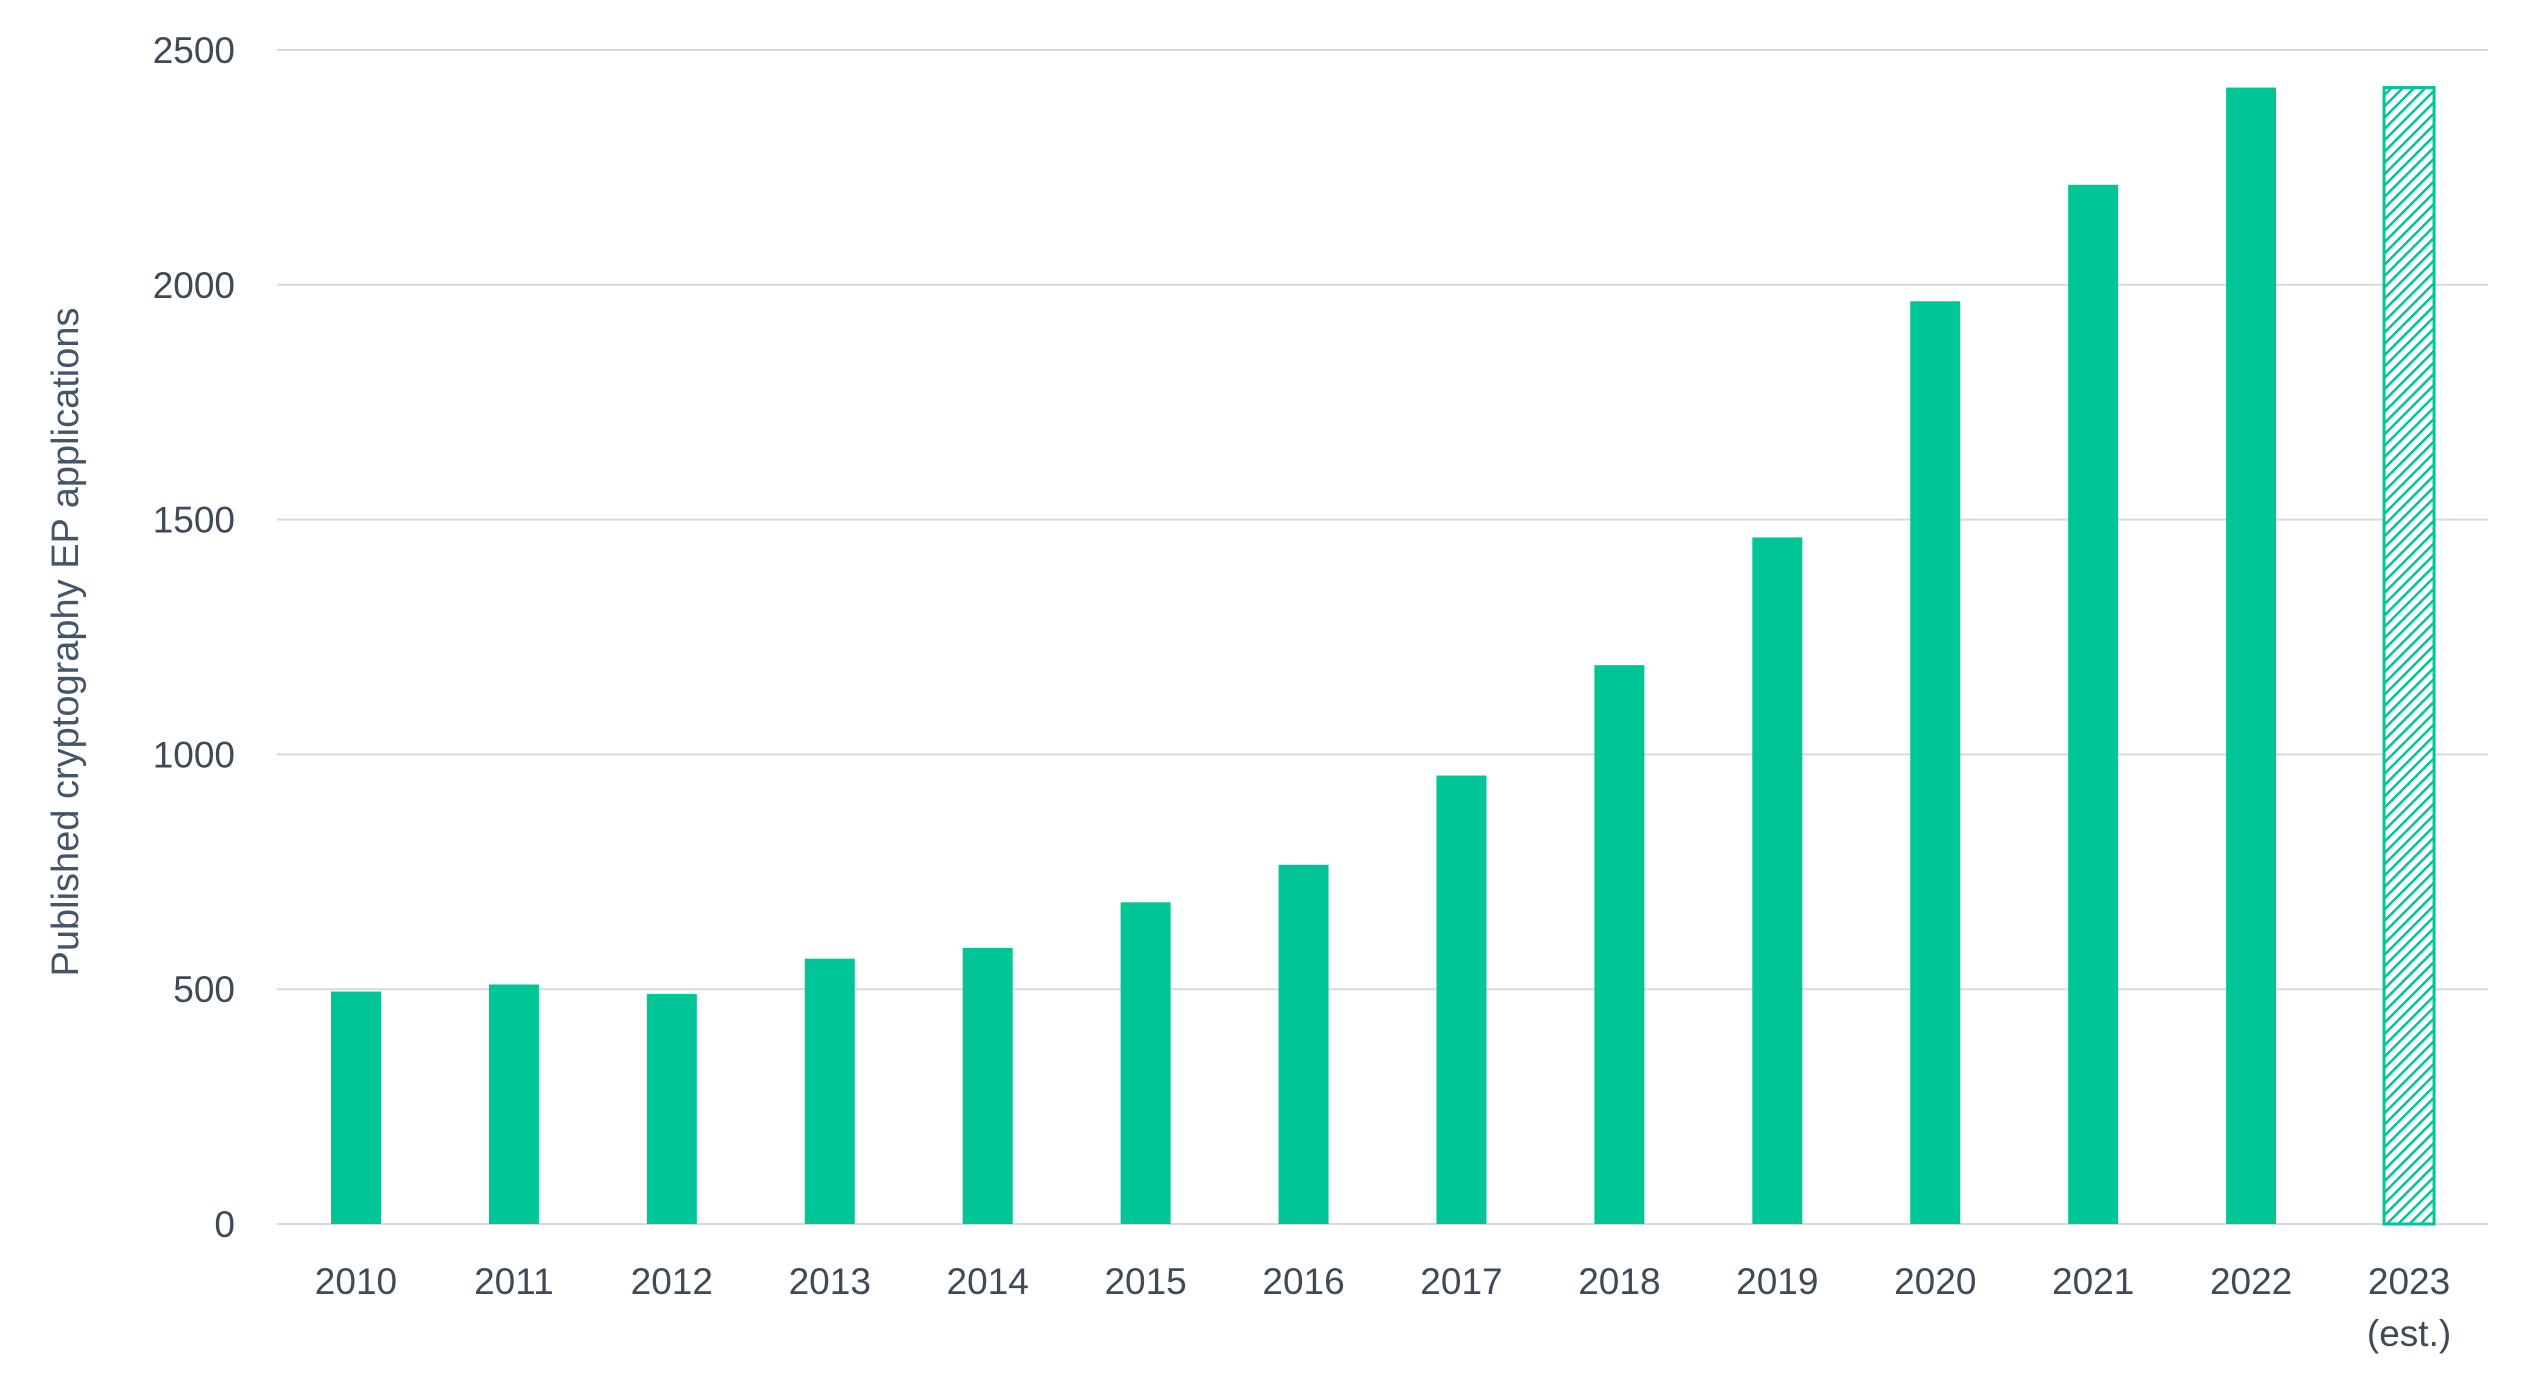 This screenshot has width=2526, height=1382. Describe the element at coordinates (194, 637) in the screenshot. I see `y-tick-labels: 0 500 1000 1500 2000 2500` at that location.